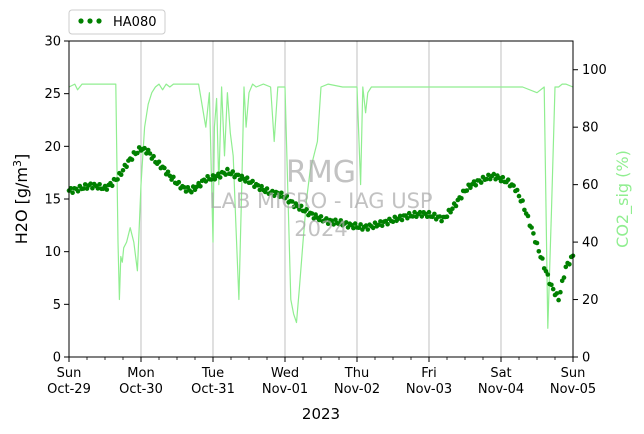 The image size is (644, 434). I want to click on x-tick-label-date: Nov-05, so click(573, 389).